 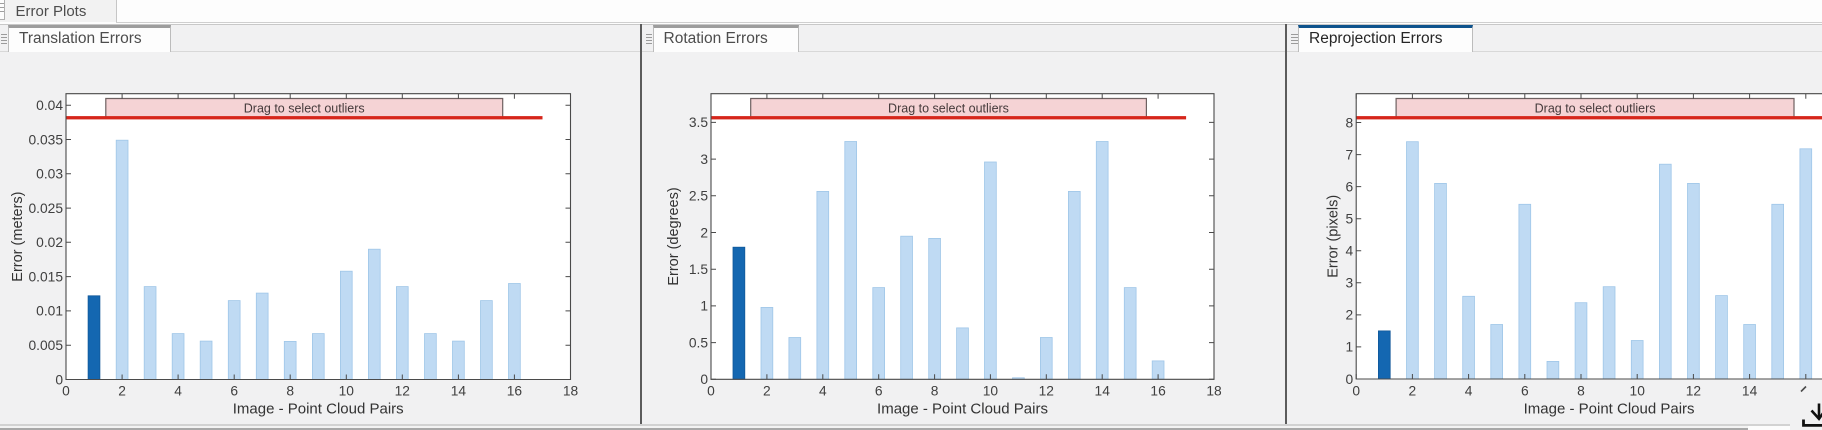 I want to click on svg-text: 0.5, so click(x=699, y=342).